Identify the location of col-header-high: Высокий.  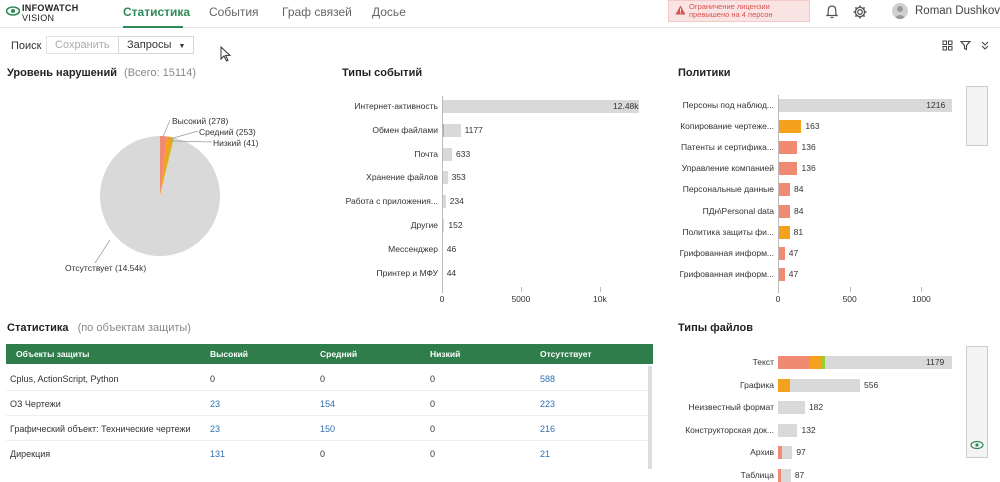
(229, 354).